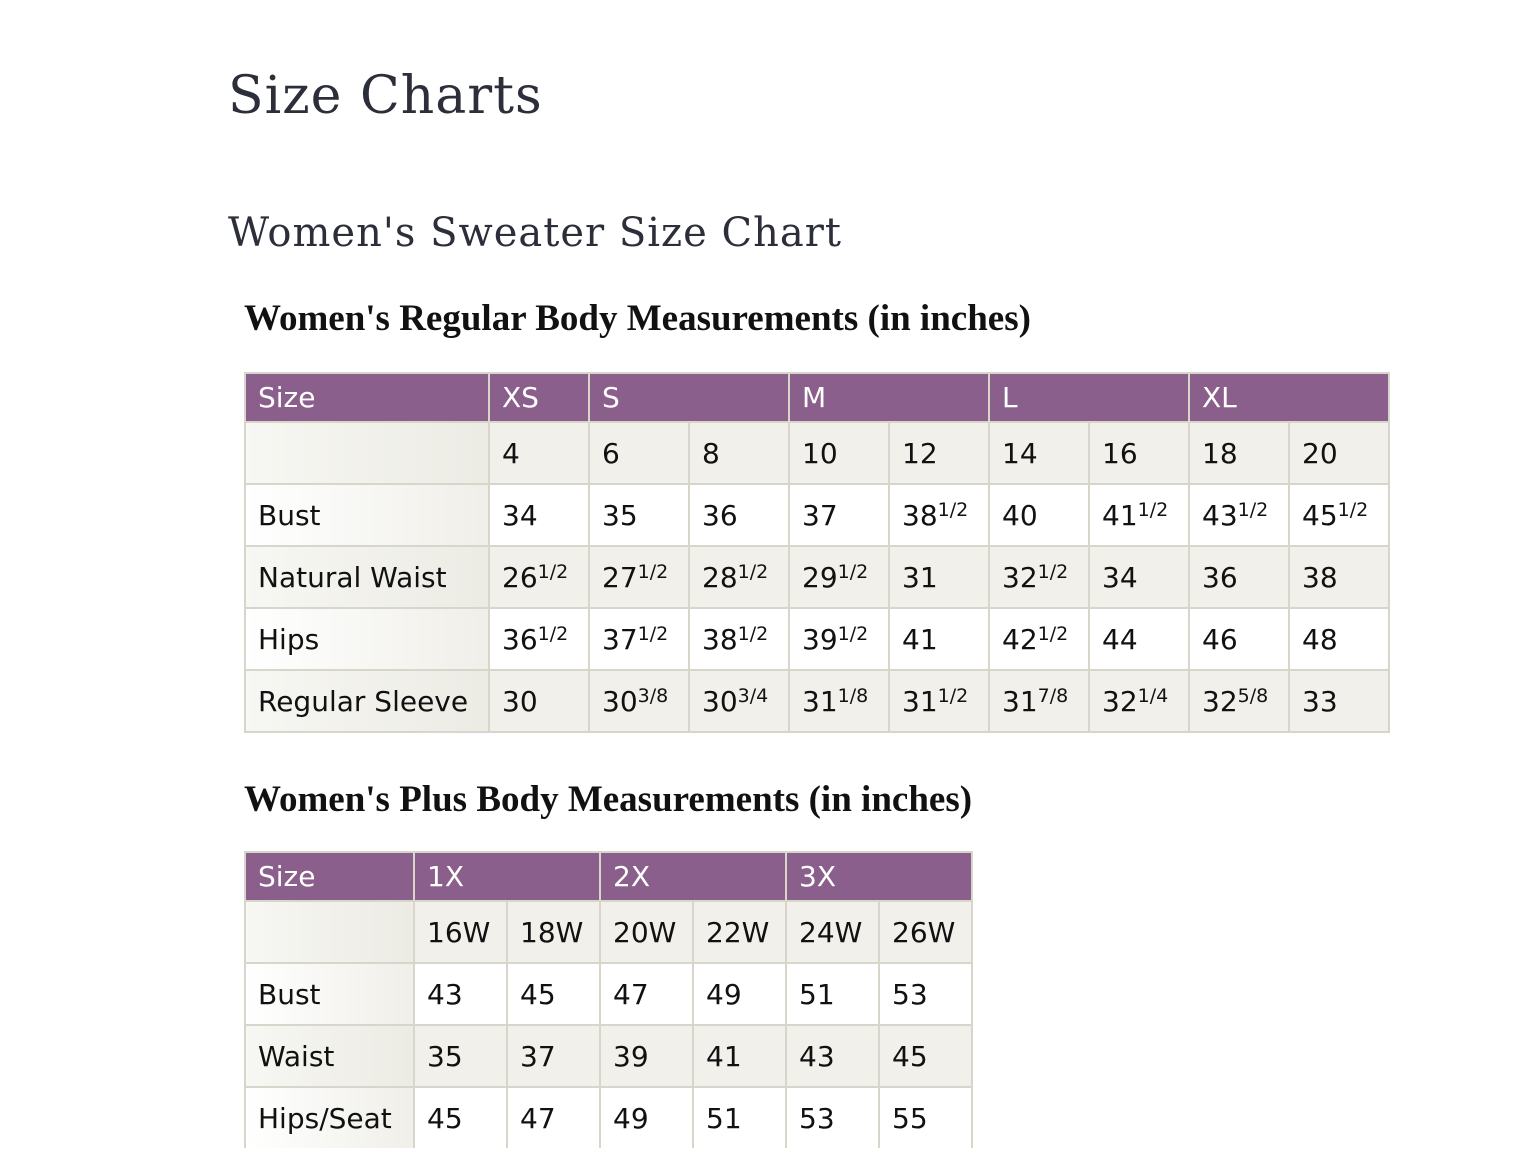 This screenshot has height=1155, width=1520. Describe the element at coordinates (620, 577) in the screenshot. I see `cell-value: 27` at that location.